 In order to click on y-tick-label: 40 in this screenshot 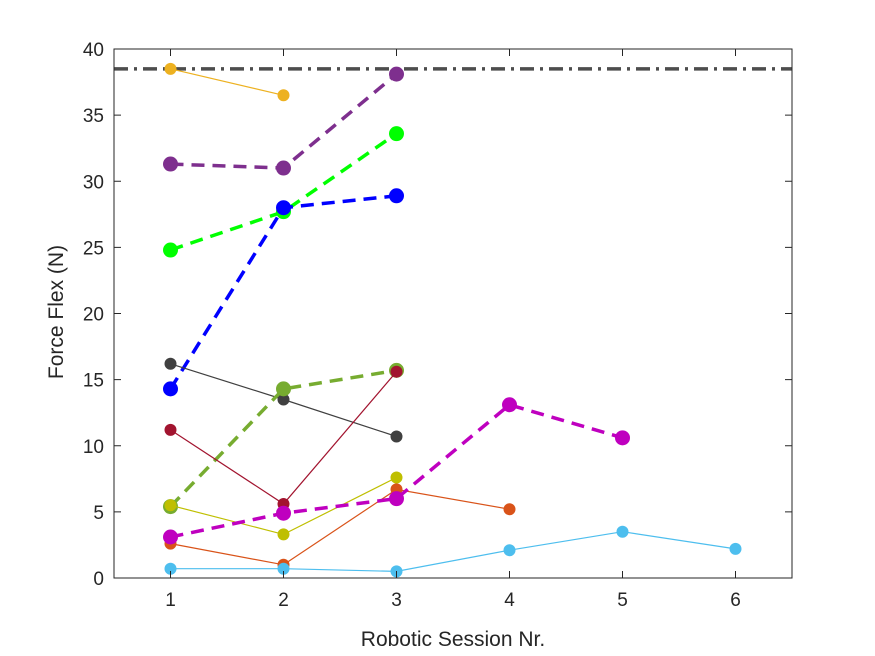, I will do `click(93, 50)`.